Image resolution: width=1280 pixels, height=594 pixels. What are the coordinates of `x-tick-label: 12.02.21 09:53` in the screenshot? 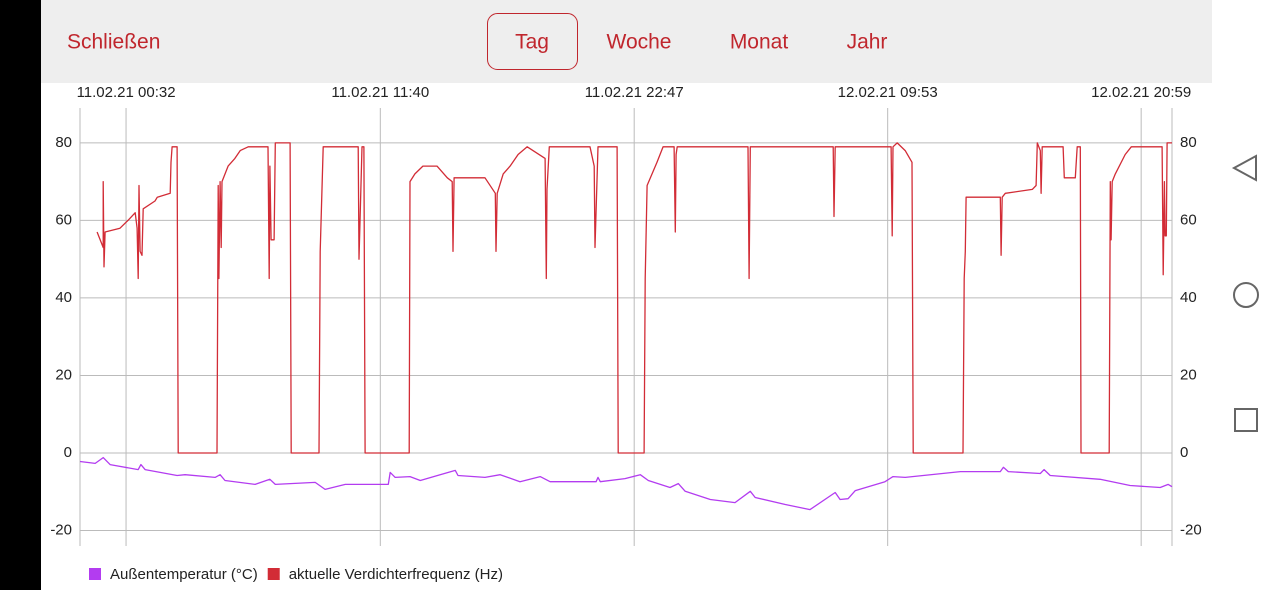 It's located at (888, 92).